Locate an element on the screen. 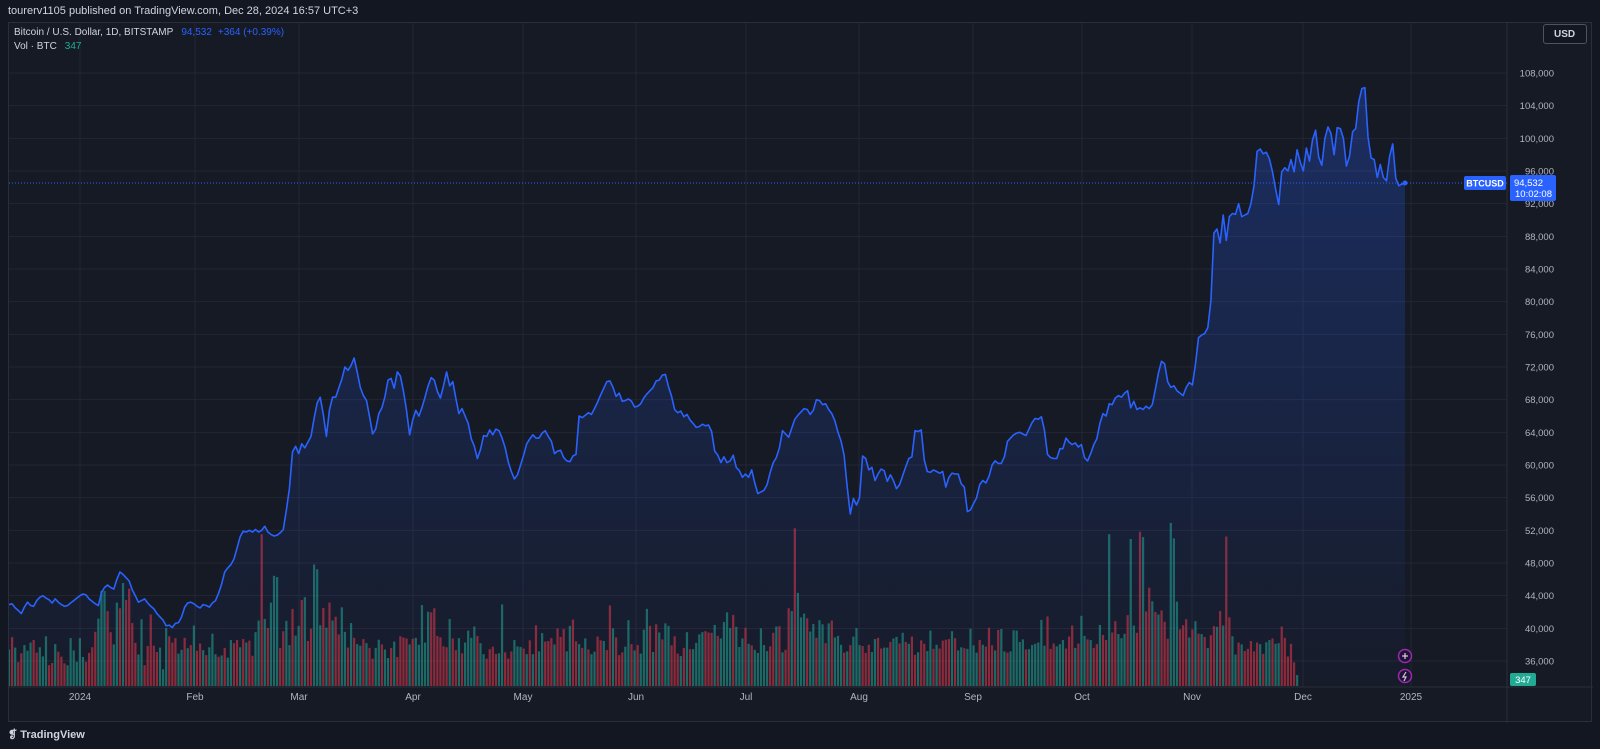 The width and height of the screenshot is (1600, 749). y-tick-label: 68,000 is located at coordinates (1539, 400).